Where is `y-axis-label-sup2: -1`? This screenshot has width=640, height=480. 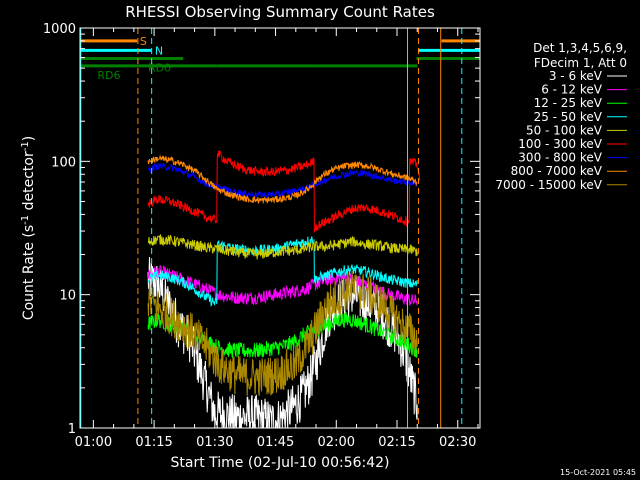
y-axis-label-sup2: -1 is located at coordinates (25, 146).